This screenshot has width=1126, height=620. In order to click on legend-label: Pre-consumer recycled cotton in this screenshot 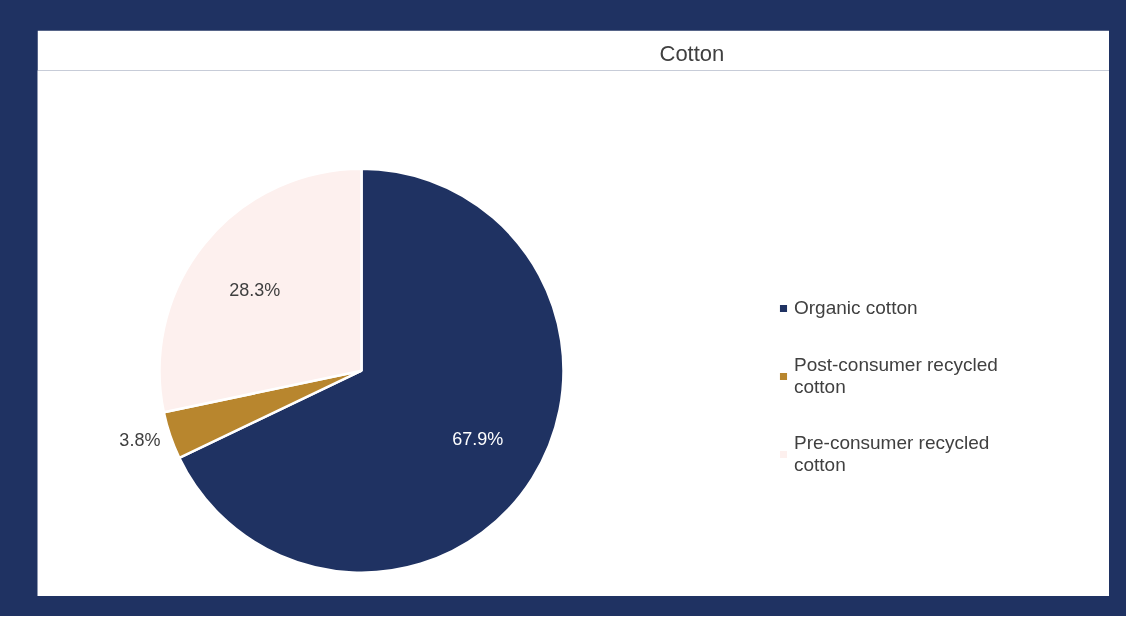, I will do `click(892, 454)`.